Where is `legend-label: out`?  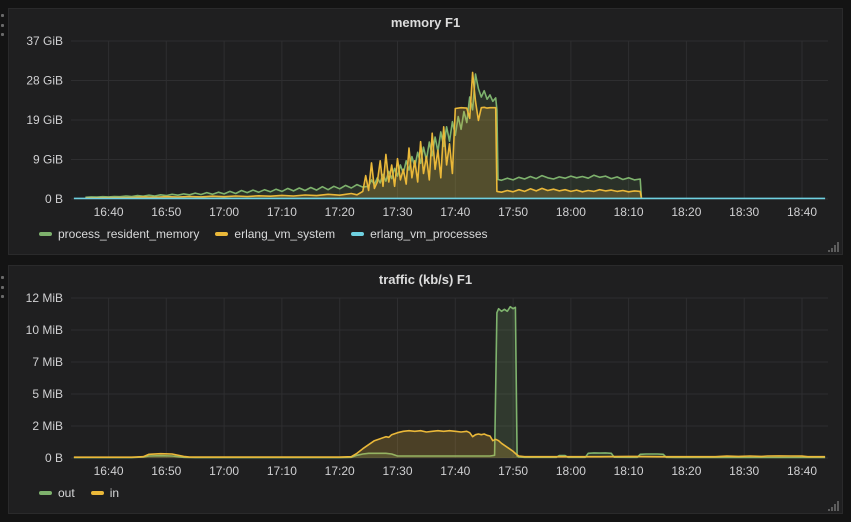 legend-label: out is located at coordinates (66, 493).